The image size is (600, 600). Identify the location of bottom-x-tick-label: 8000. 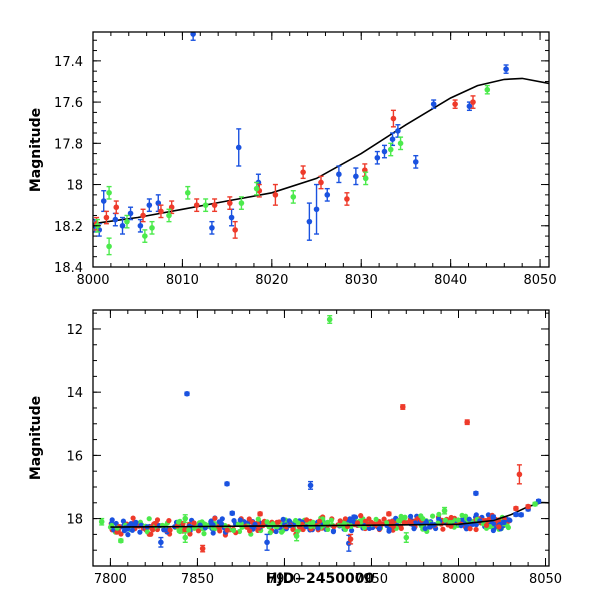
(458, 579).